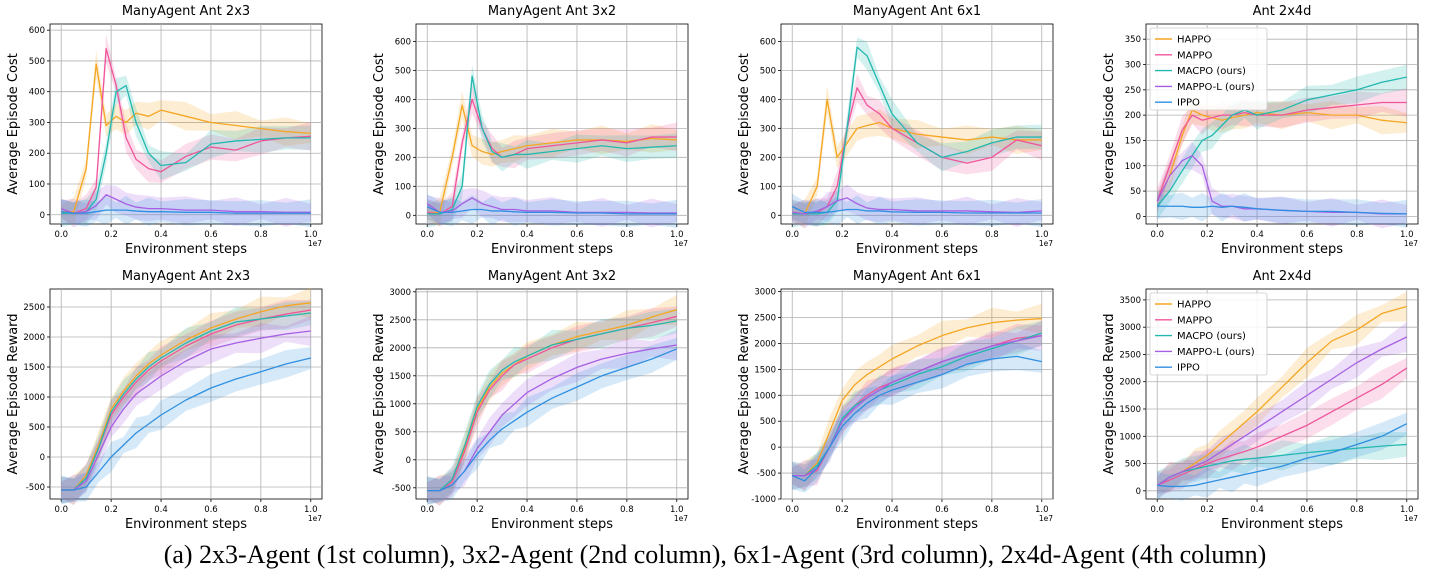  What do you see at coordinates (400, 405) in the screenshot?
I see `ytick-label: 1000` at bounding box center [400, 405].